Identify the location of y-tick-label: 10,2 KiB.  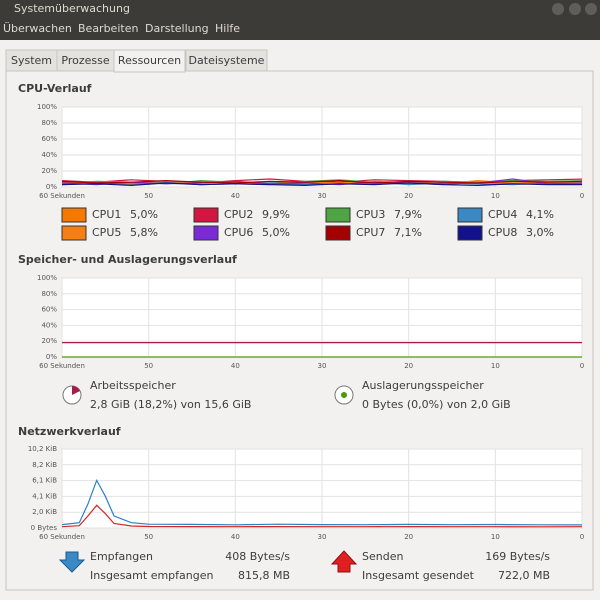
(42, 449).